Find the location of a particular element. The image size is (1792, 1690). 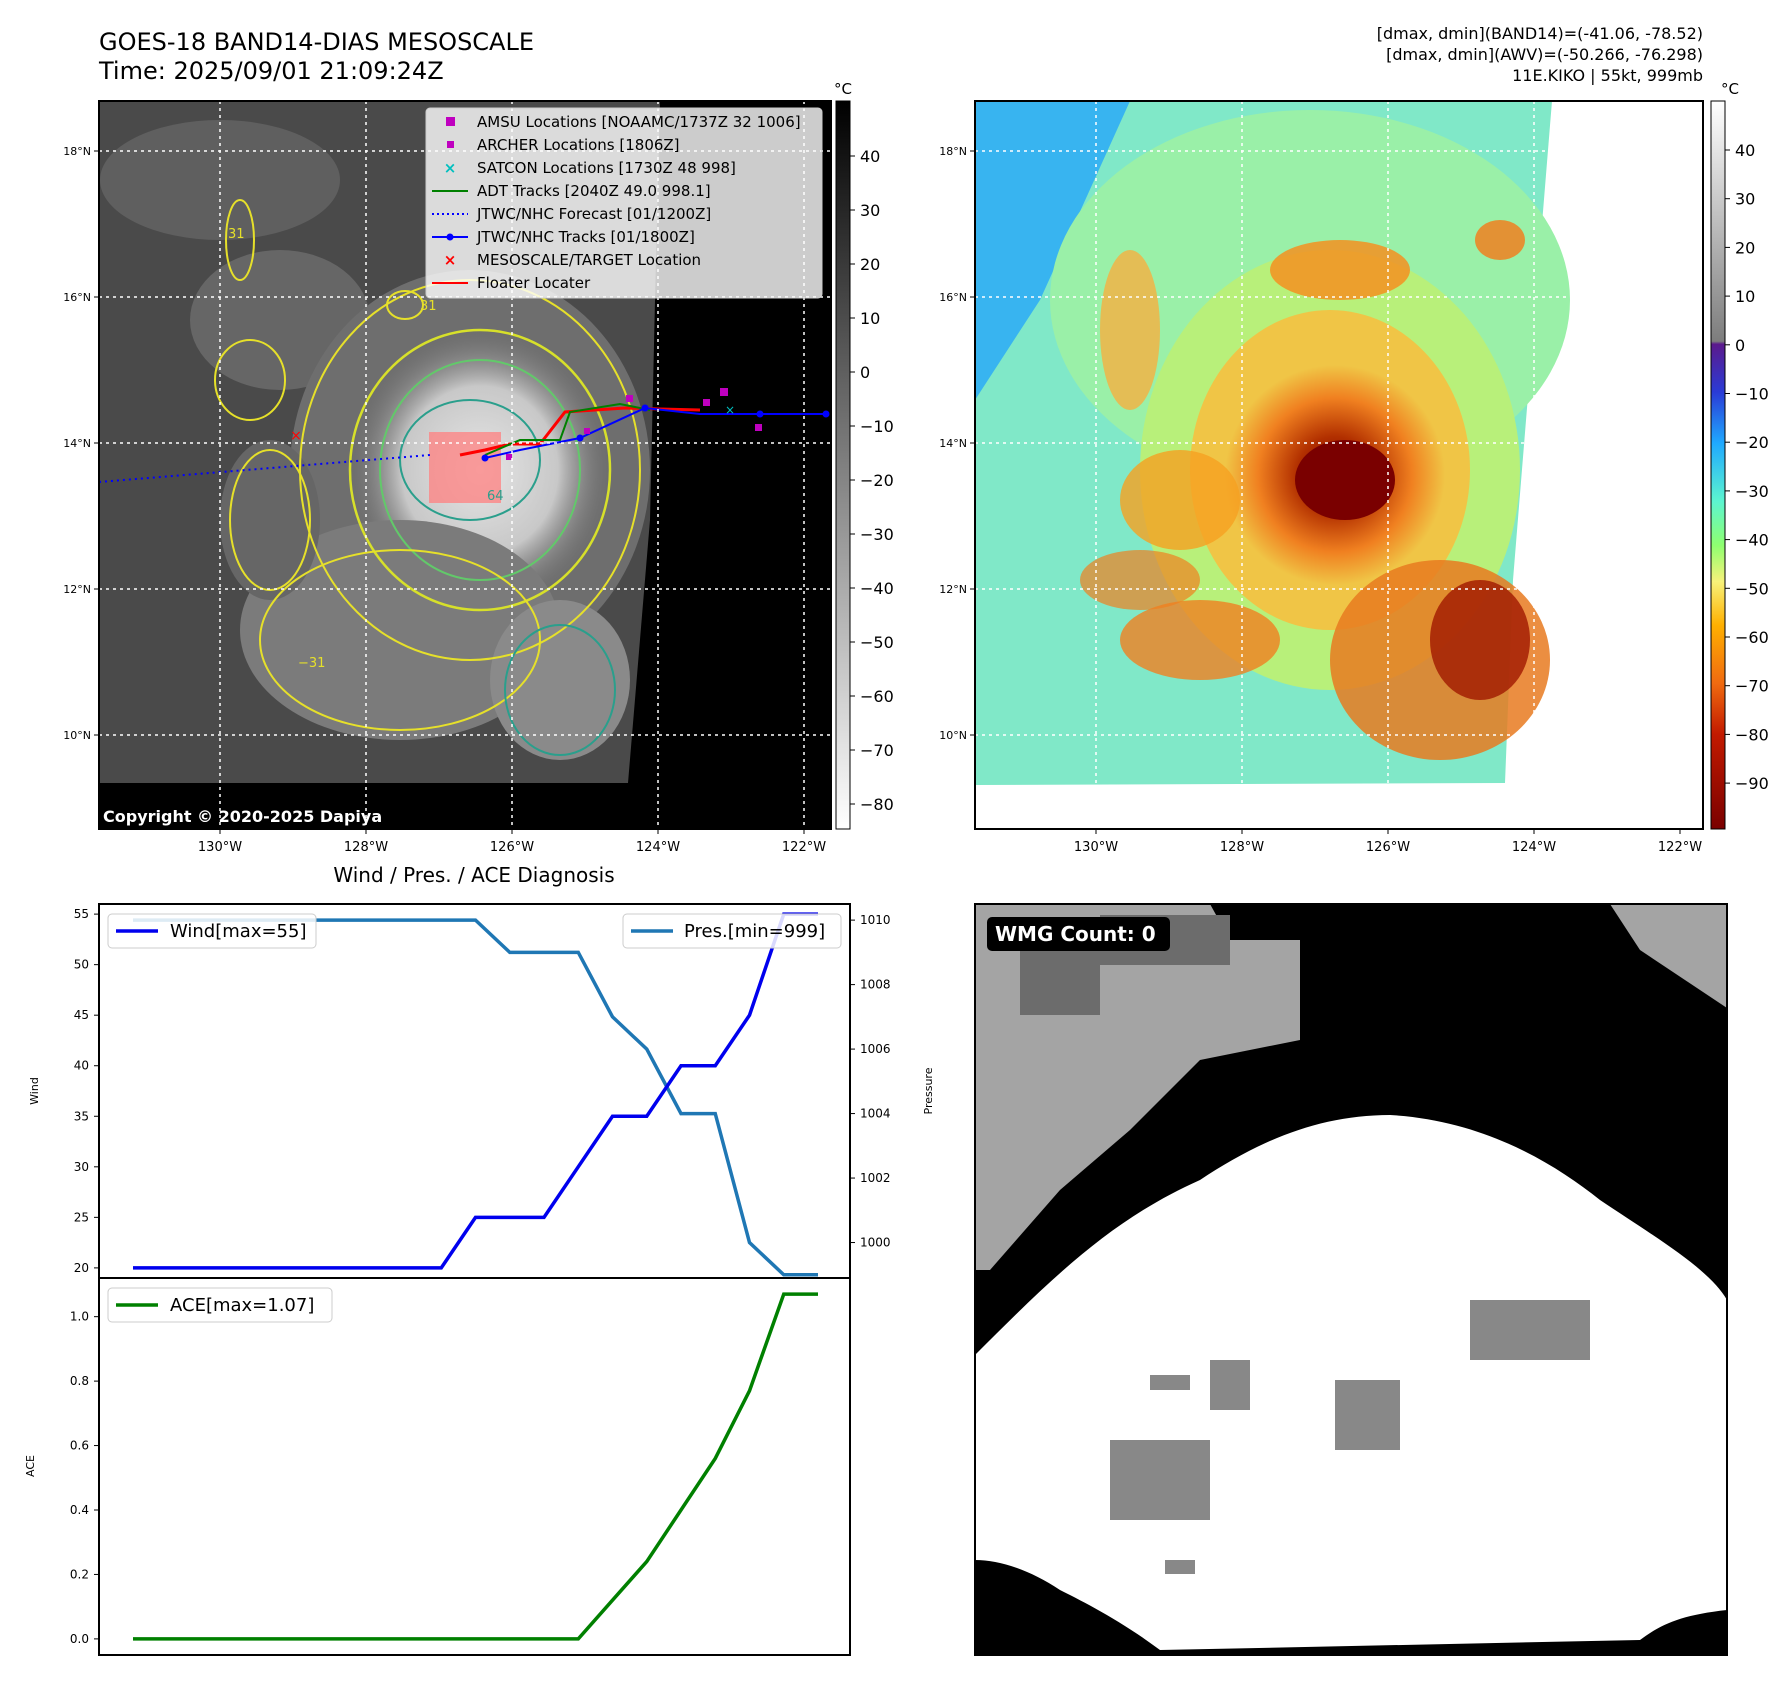

pressure-legend-box is located at coordinates (732, 931).